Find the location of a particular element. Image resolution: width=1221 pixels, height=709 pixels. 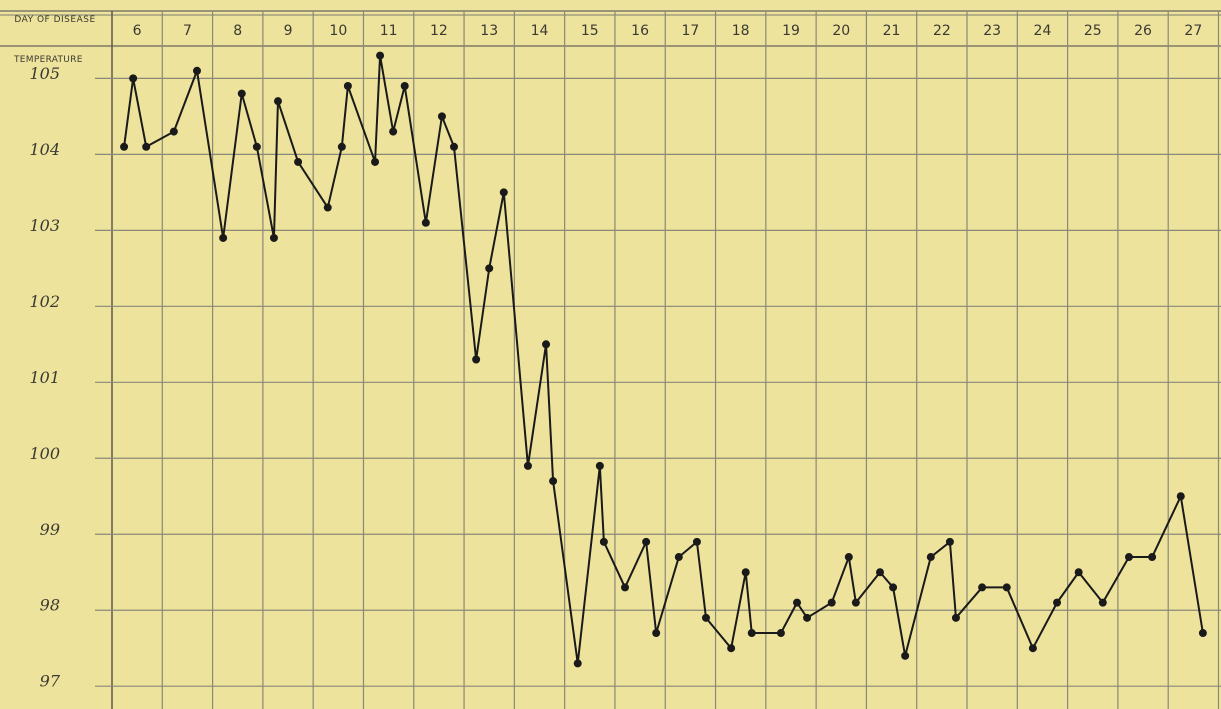

x-tick-label: 11 is located at coordinates (389, 31).